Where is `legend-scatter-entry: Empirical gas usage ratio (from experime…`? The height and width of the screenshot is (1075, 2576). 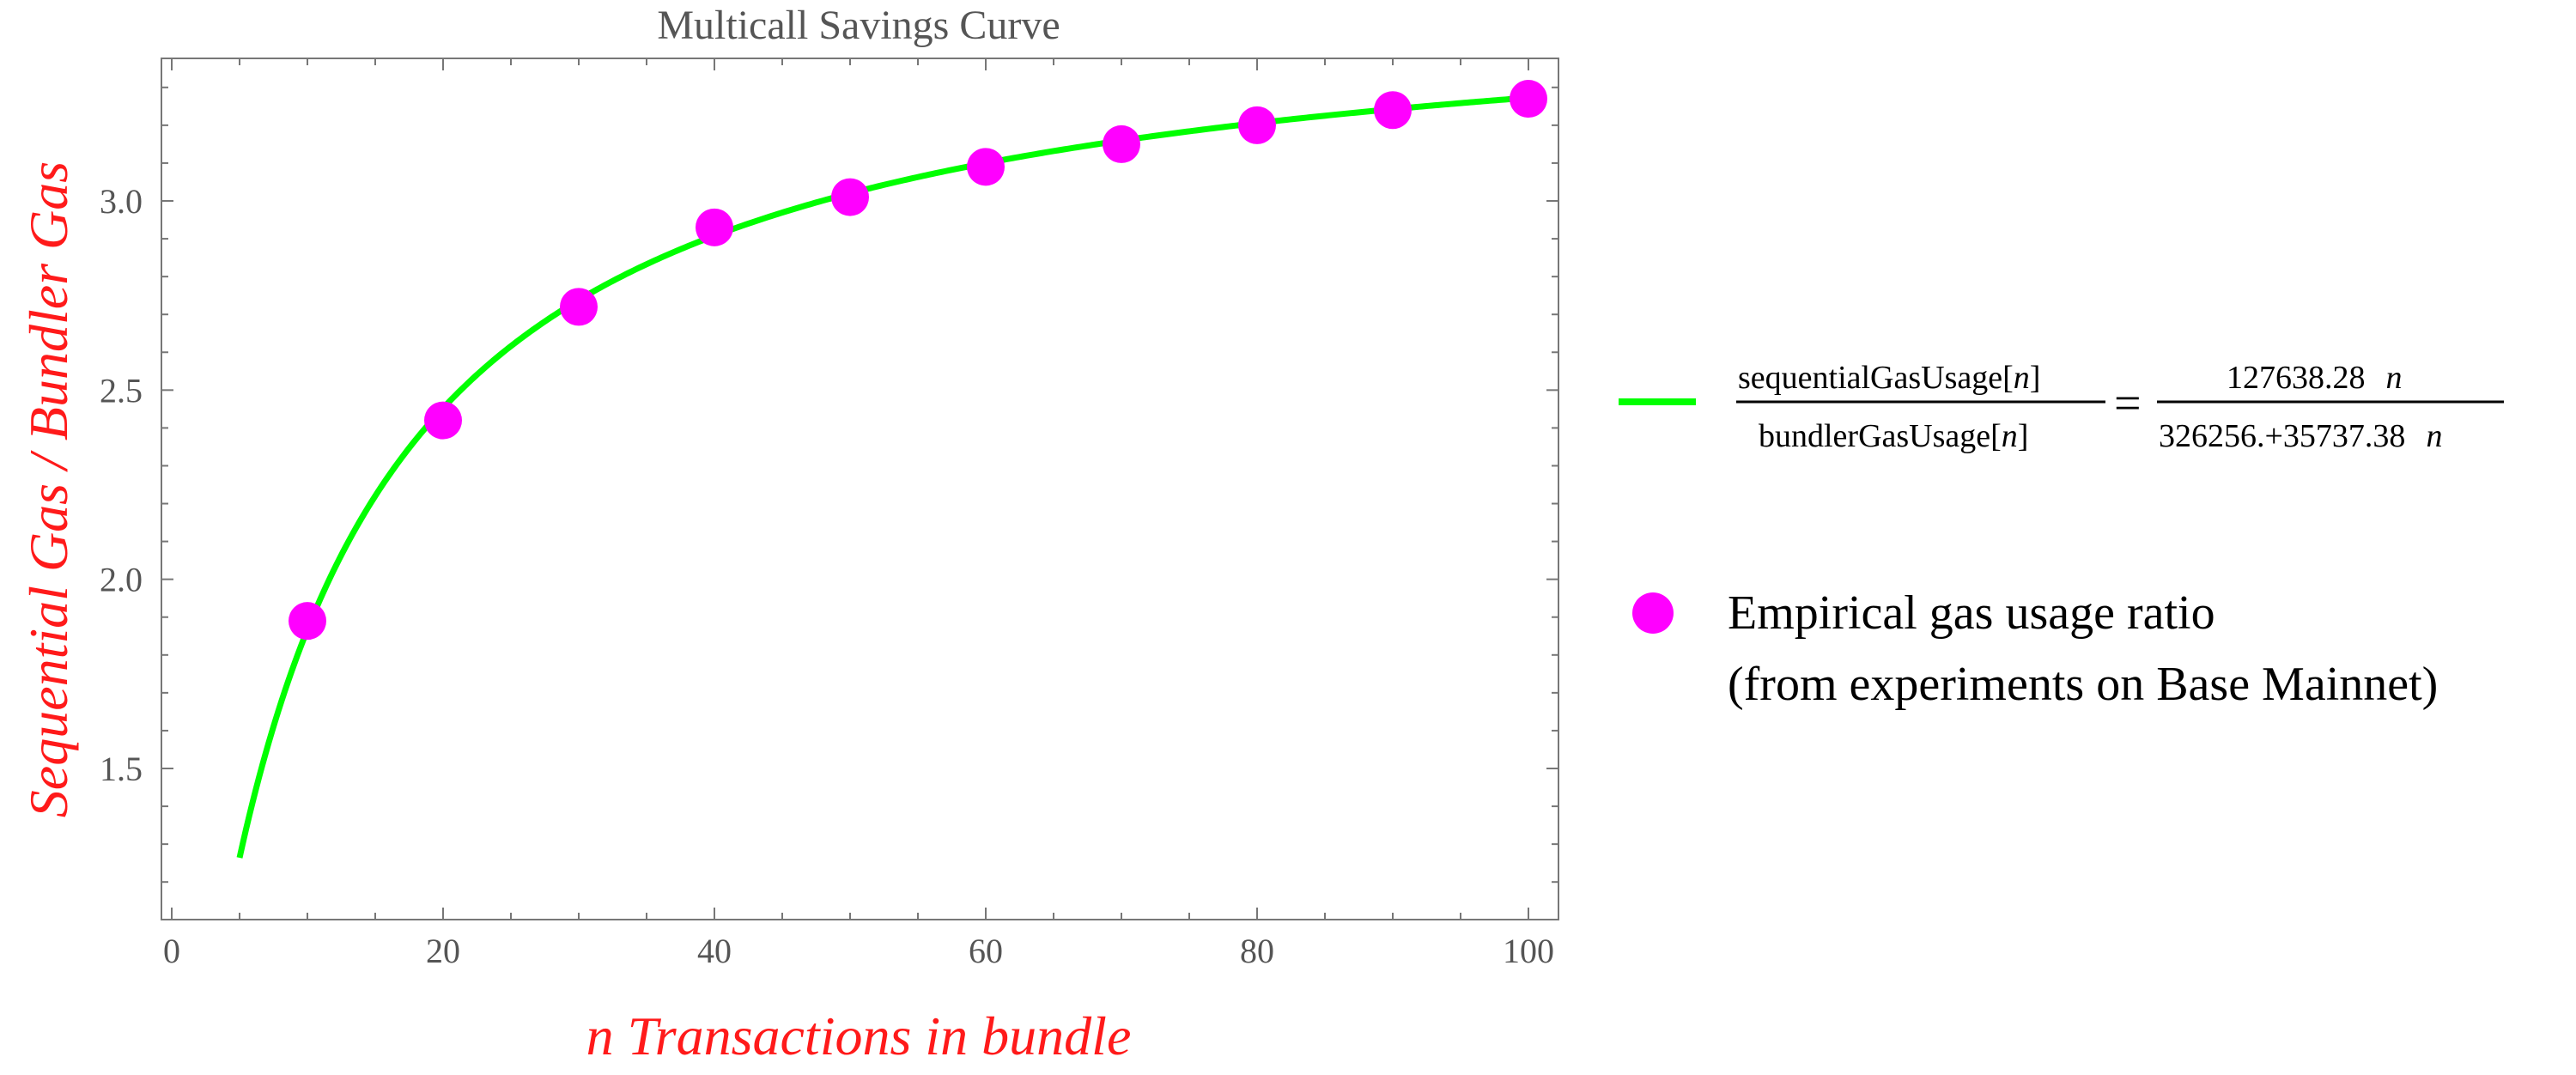 legend-scatter-entry: Empirical gas usage ratio (from experime… is located at coordinates (2035, 648).